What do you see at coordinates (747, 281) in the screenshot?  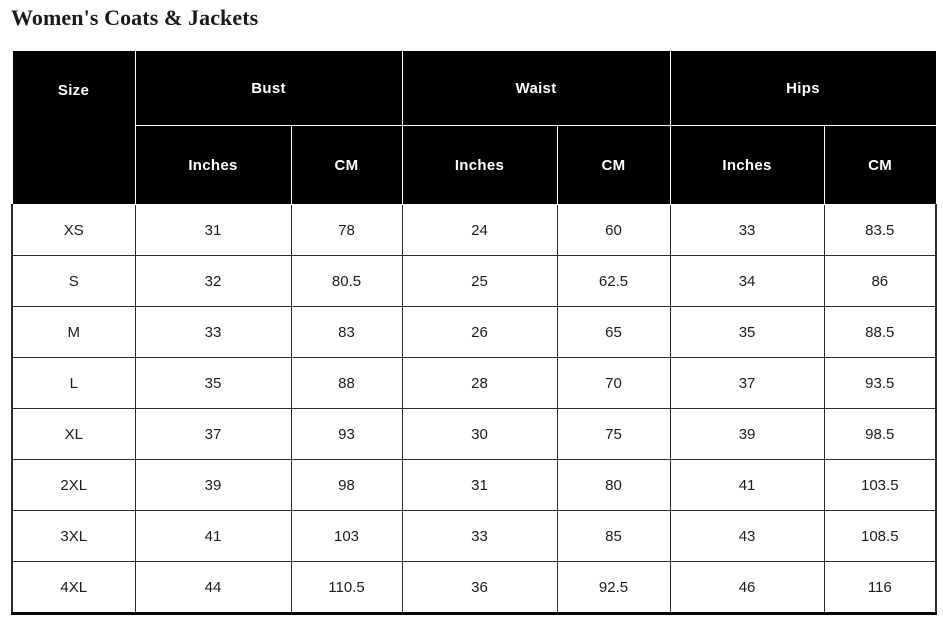 I see `cell-hips-inches: 34` at bounding box center [747, 281].